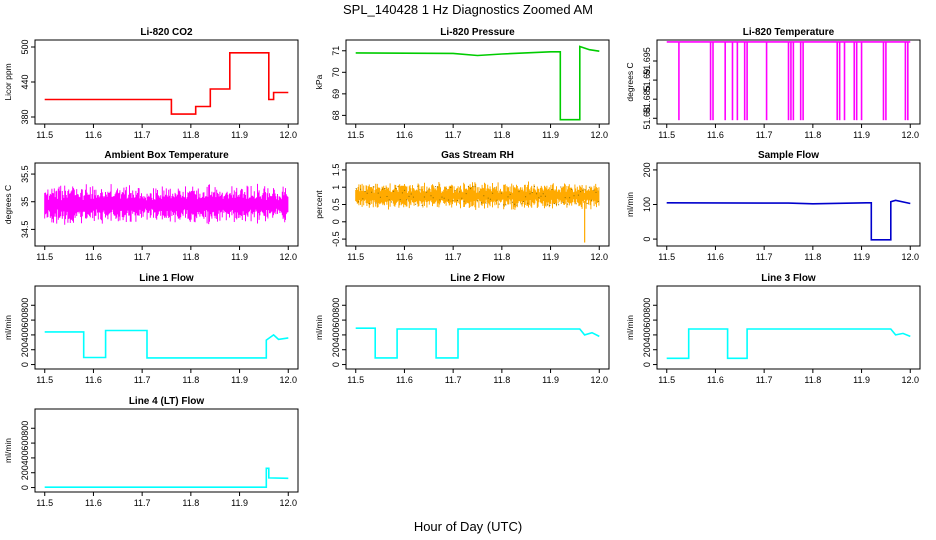 Image resolution: width=936 pixels, height=540 pixels. What do you see at coordinates (647, 80) in the screenshot?
I see `y-tick-label: 51.69` at bounding box center [647, 80].